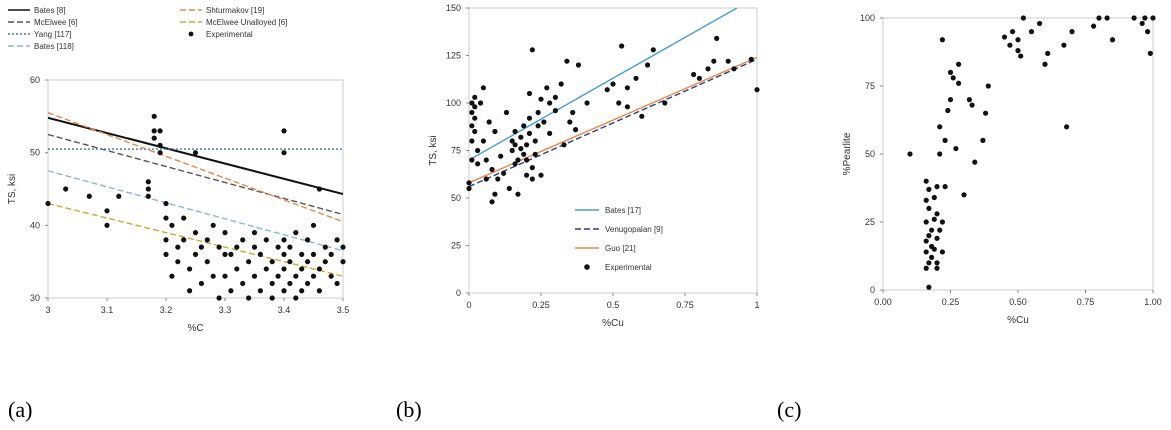 This screenshot has height=430, width=1171. Describe the element at coordinates (870, 154) in the screenshot. I see `y-tick-label: 50` at that location.